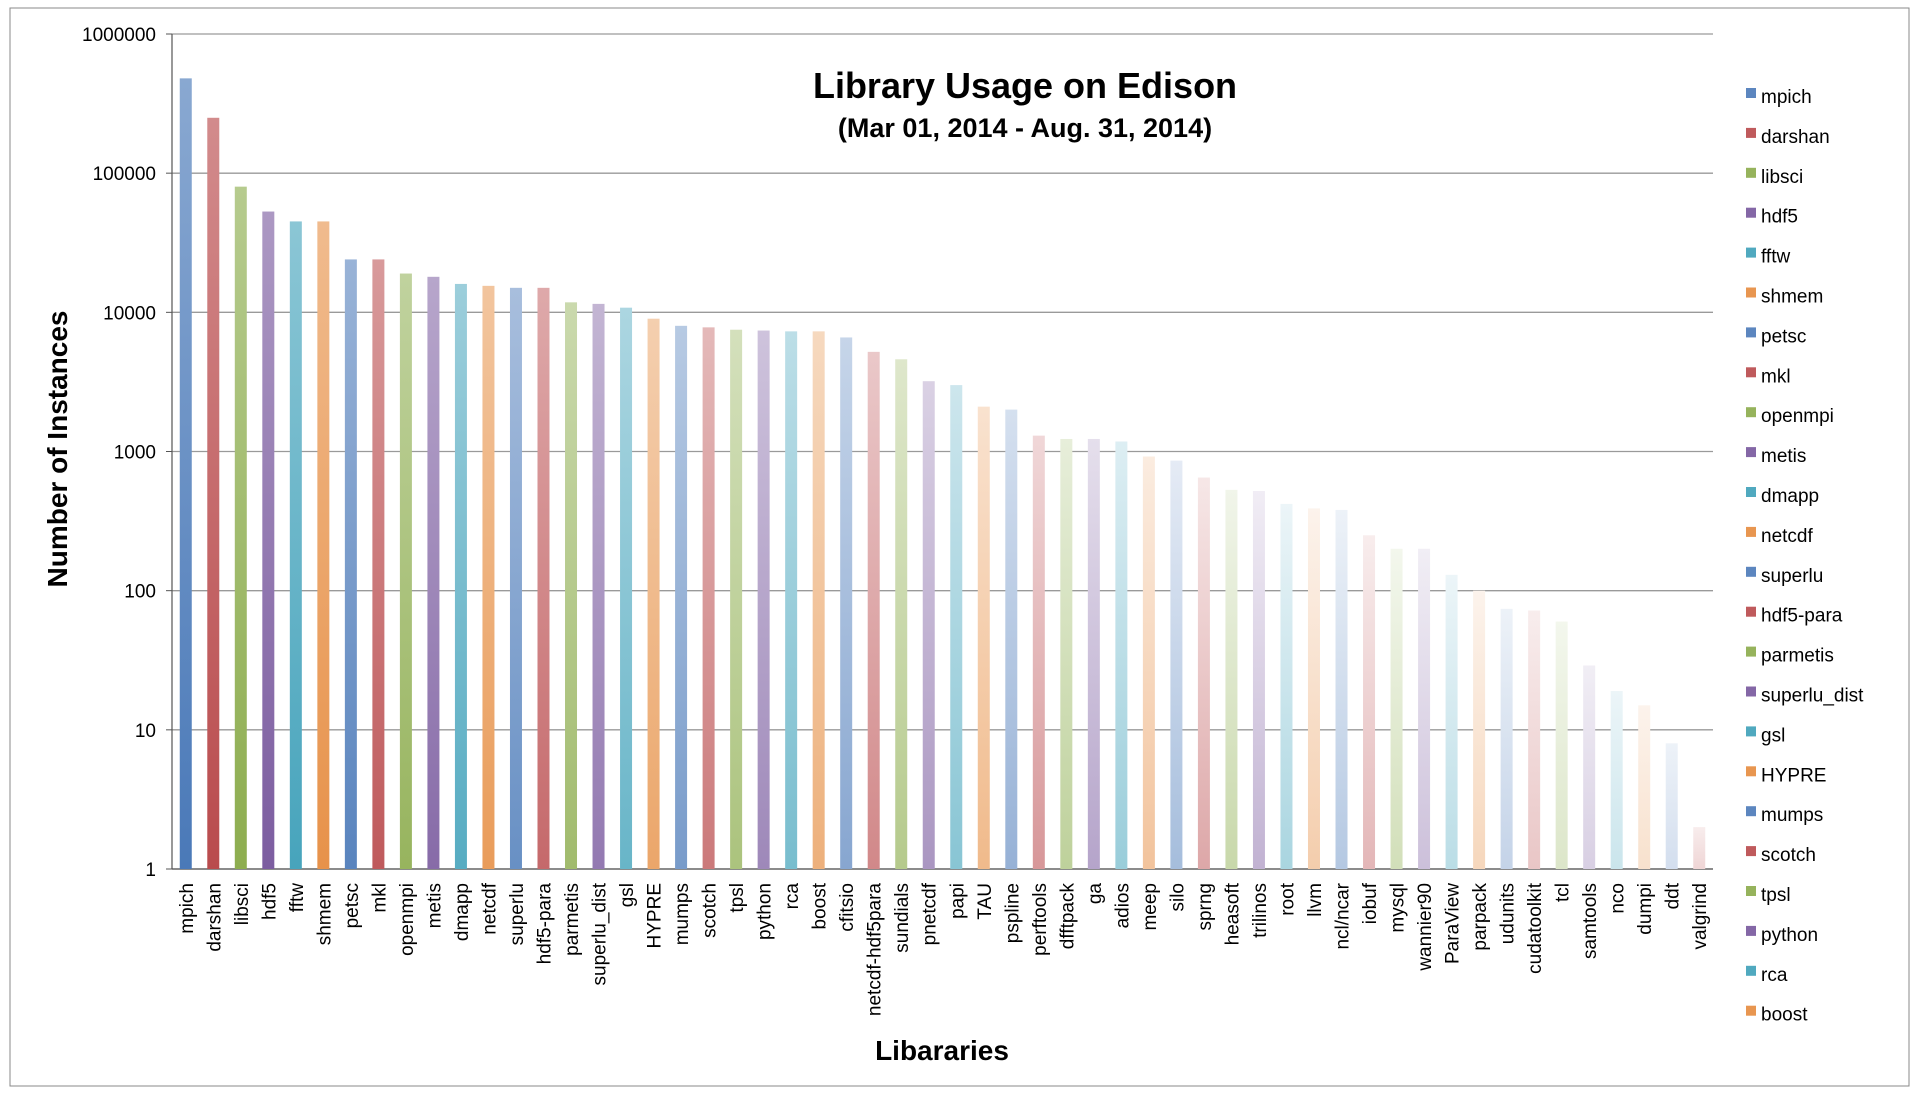  What do you see at coordinates (1751, 691) in the screenshot?
I see `legend-swatch-superlu-dist` at bounding box center [1751, 691].